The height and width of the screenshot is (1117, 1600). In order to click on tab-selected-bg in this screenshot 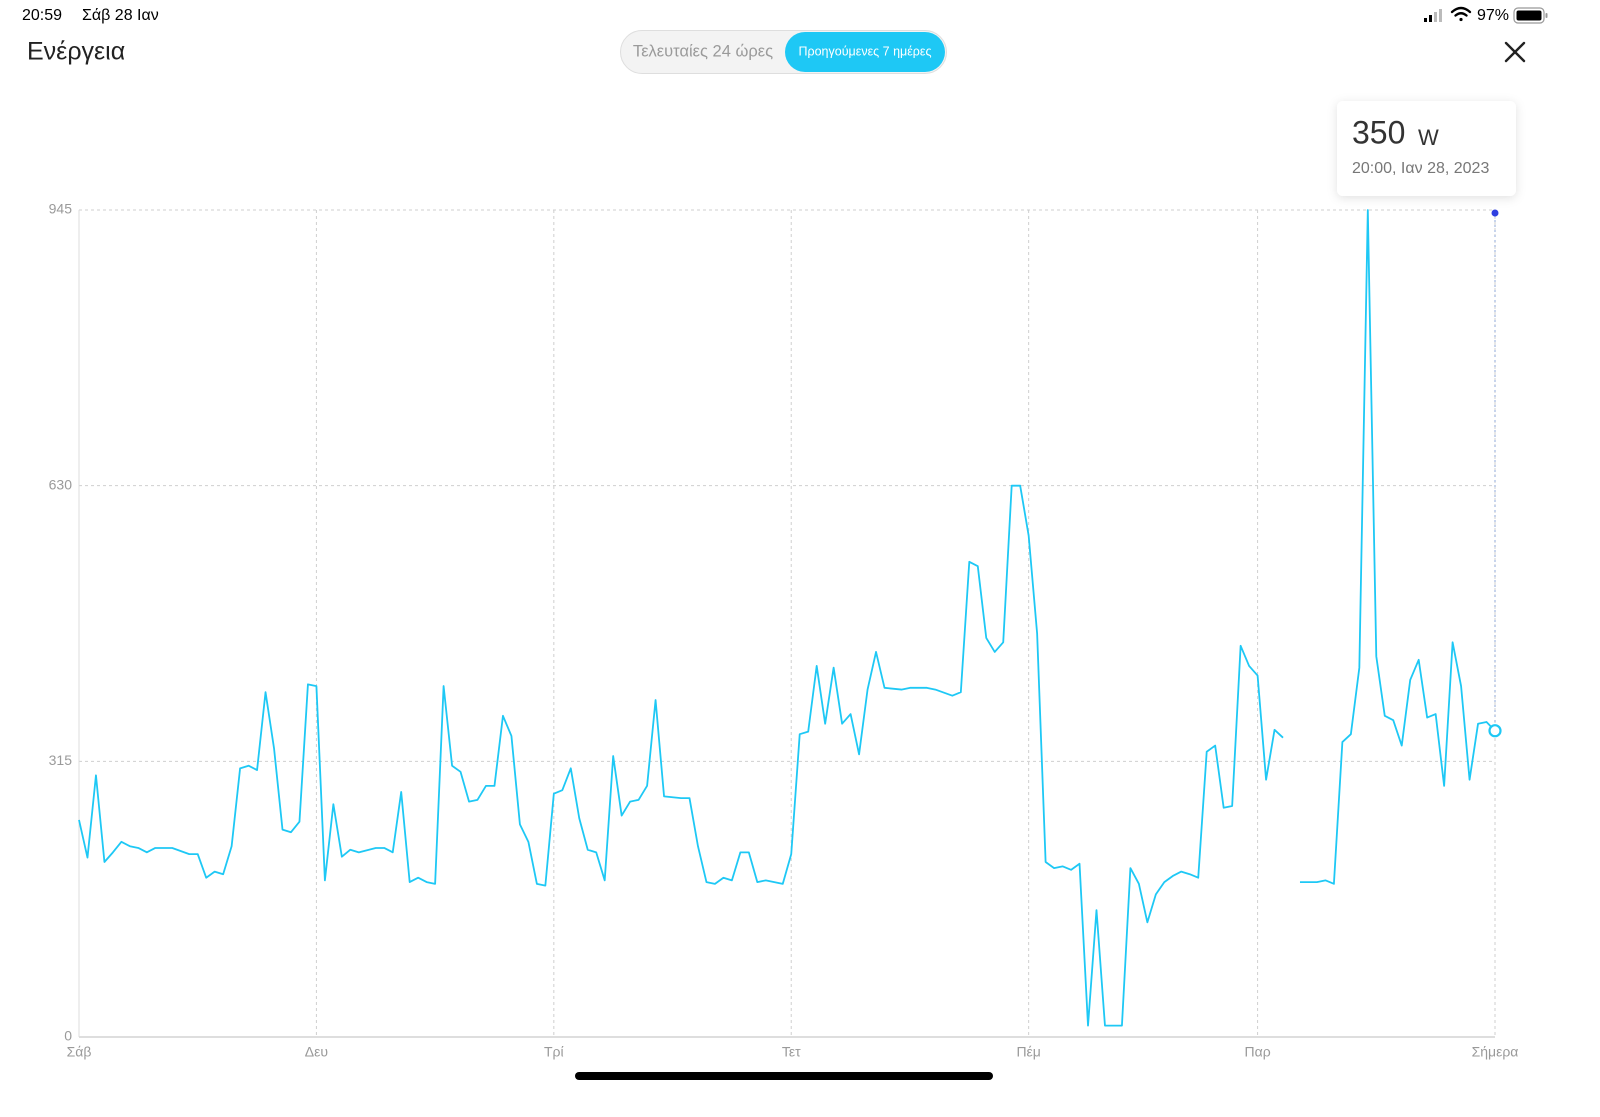, I will do `click(865, 52)`.